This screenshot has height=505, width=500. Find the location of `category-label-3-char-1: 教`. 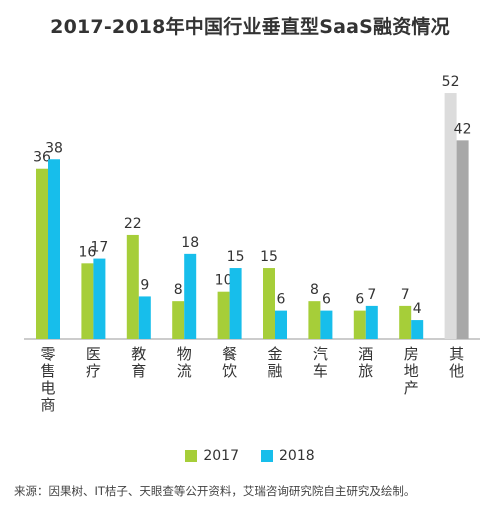

category-label-3-char-1: 教 is located at coordinates (138, 354).